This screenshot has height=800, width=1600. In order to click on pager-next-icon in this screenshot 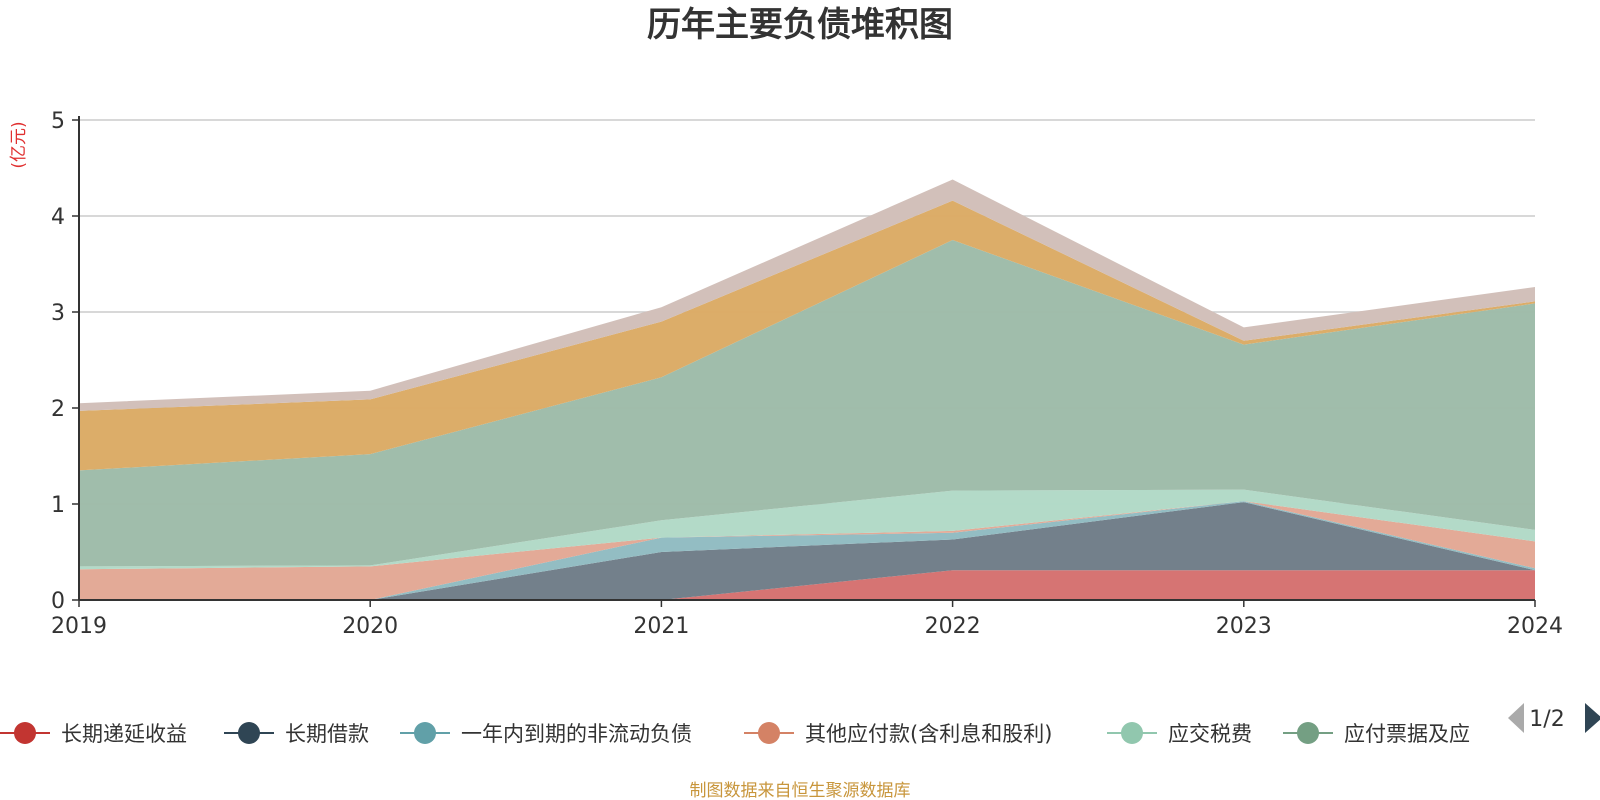, I will do `click(1592, 718)`.